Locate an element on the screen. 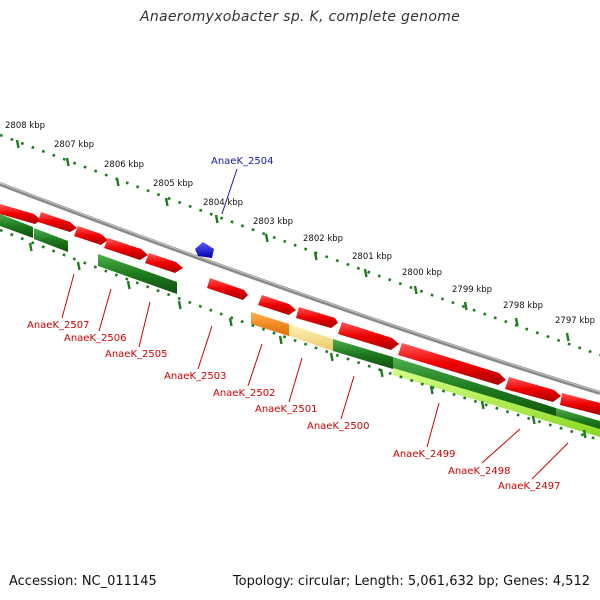 The height and width of the screenshot is (600, 600). label-anaek-2503: AnaeK_2503 is located at coordinates (195, 376).